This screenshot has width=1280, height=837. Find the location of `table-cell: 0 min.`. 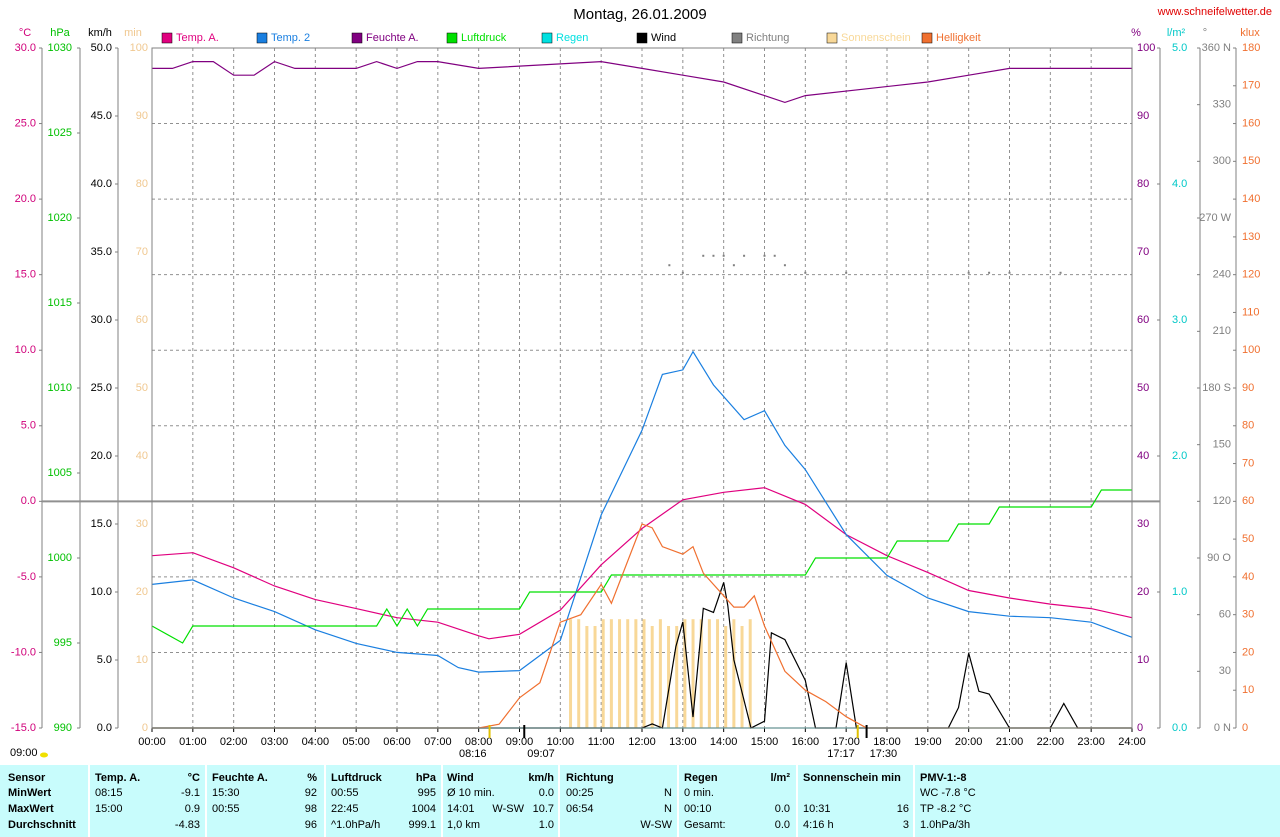

table-cell: 0 min. is located at coordinates (699, 793).